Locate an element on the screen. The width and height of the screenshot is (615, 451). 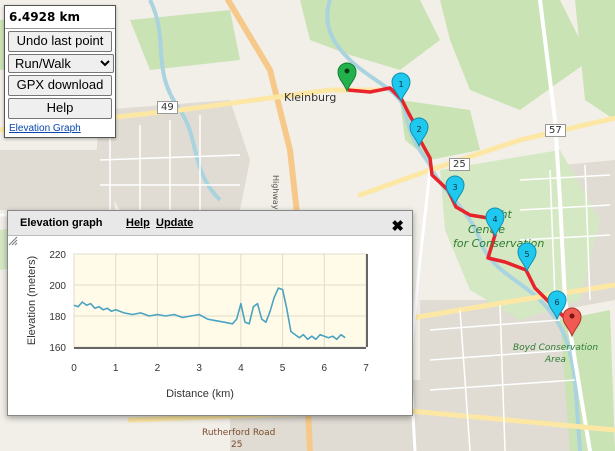
x-tick-label: 7 is located at coordinates (366, 368).